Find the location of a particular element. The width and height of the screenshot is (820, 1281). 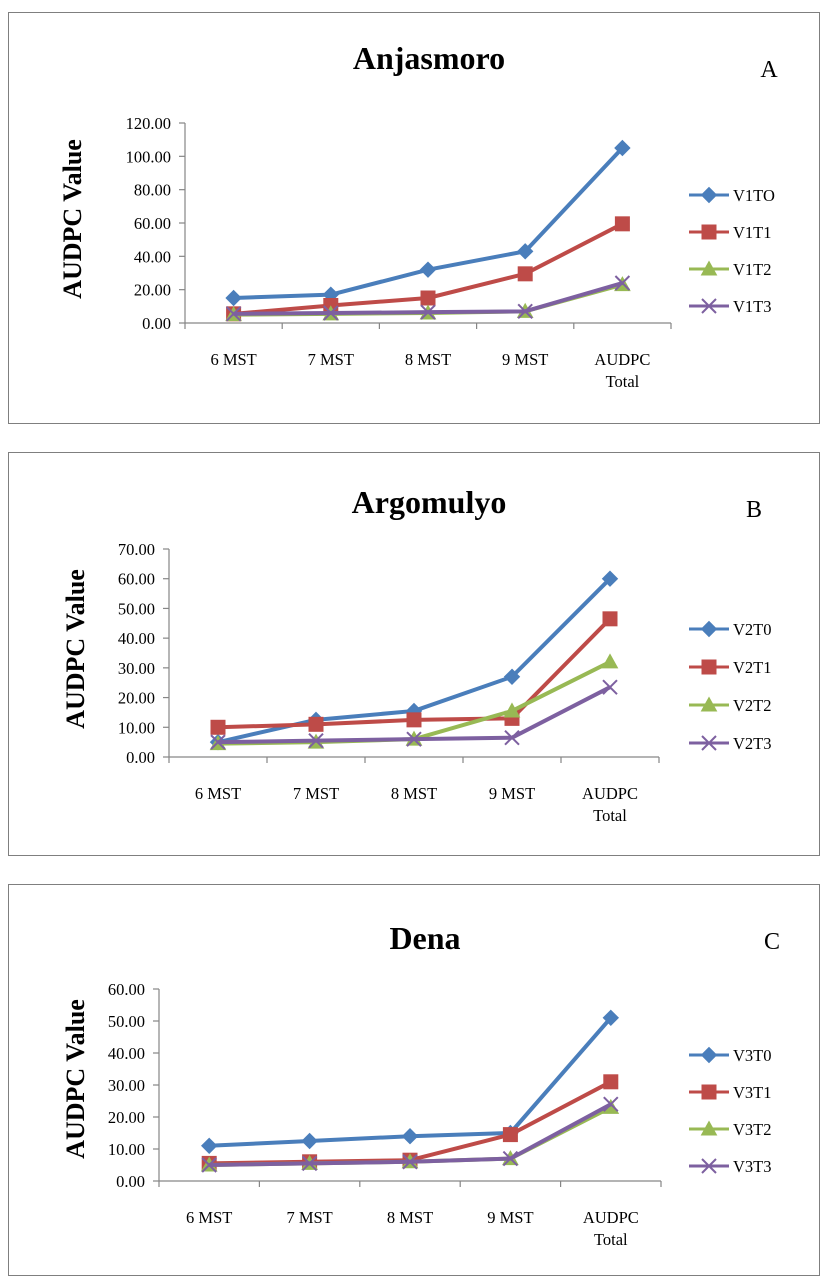

legend-label: V3T1 is located at coordinates (752, 1092).